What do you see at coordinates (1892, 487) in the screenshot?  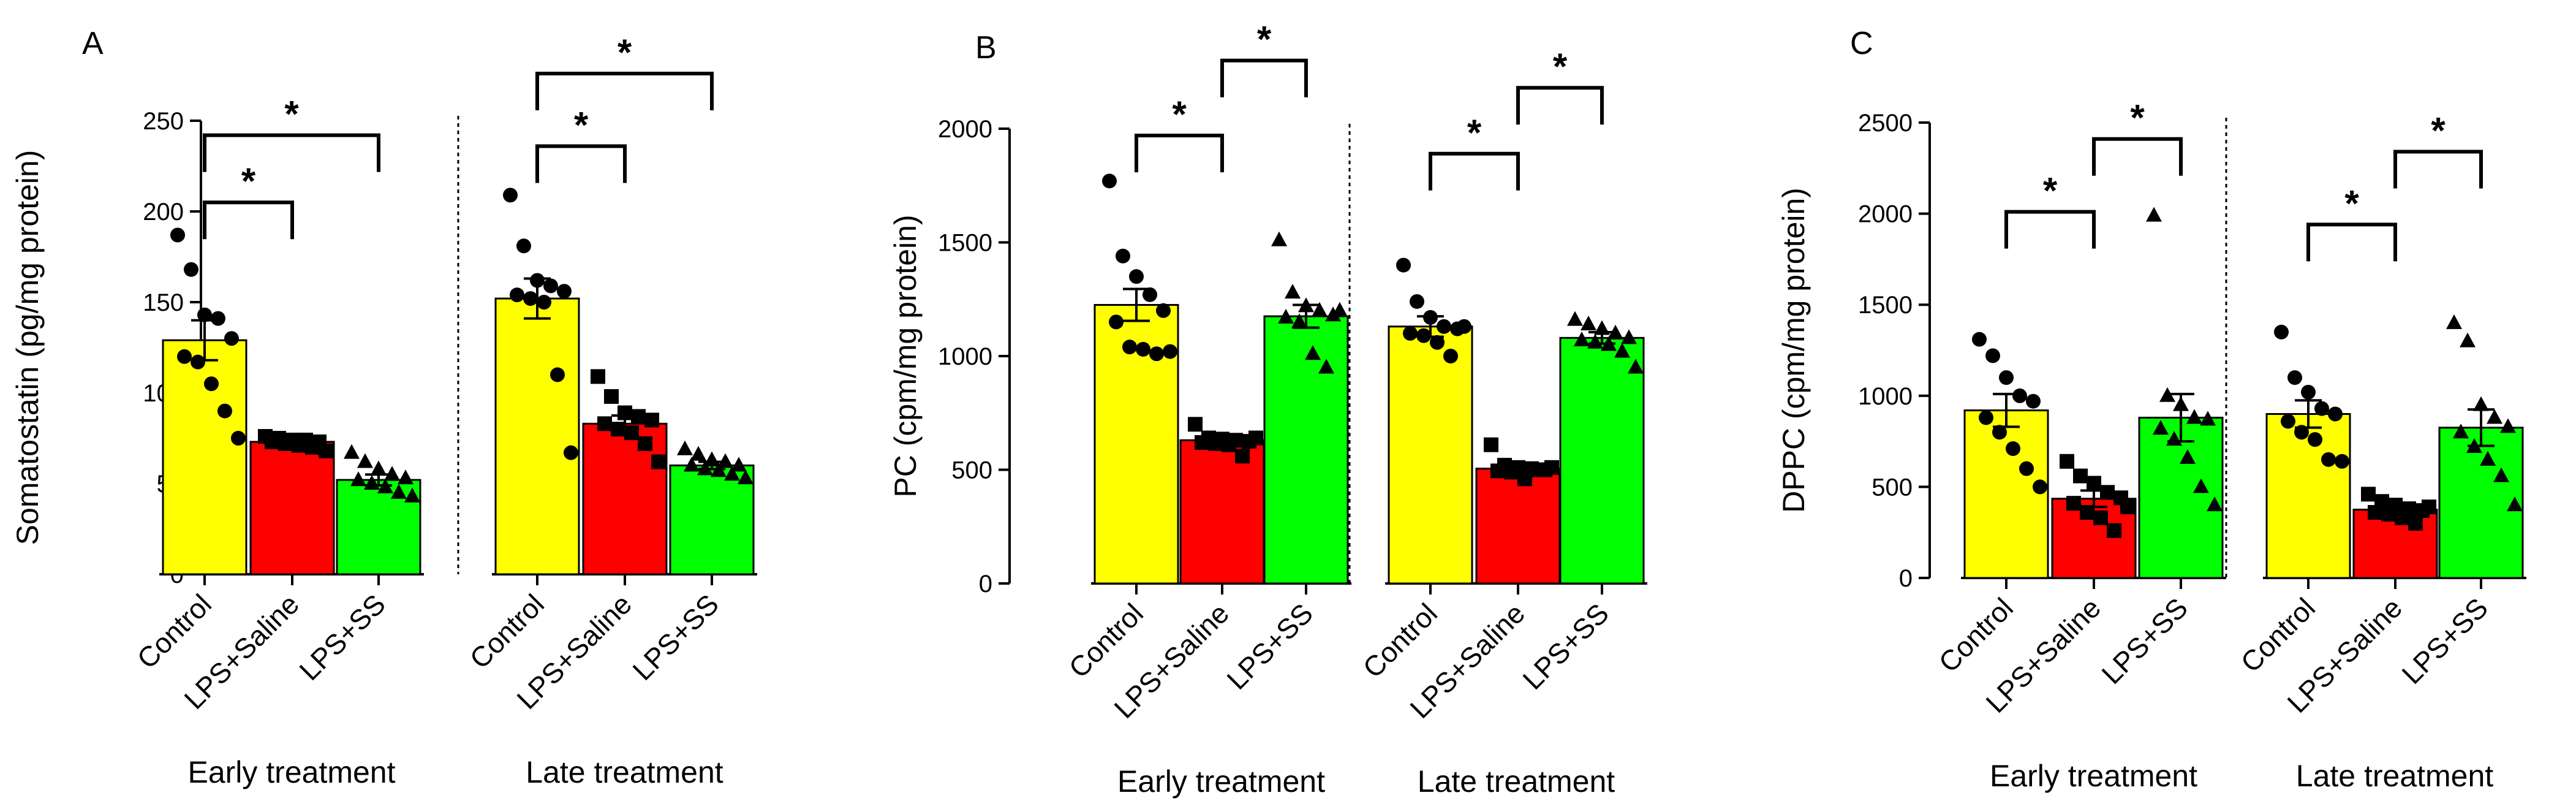 I see `y-tick-label: 500` at bounding box center [1892, 487].